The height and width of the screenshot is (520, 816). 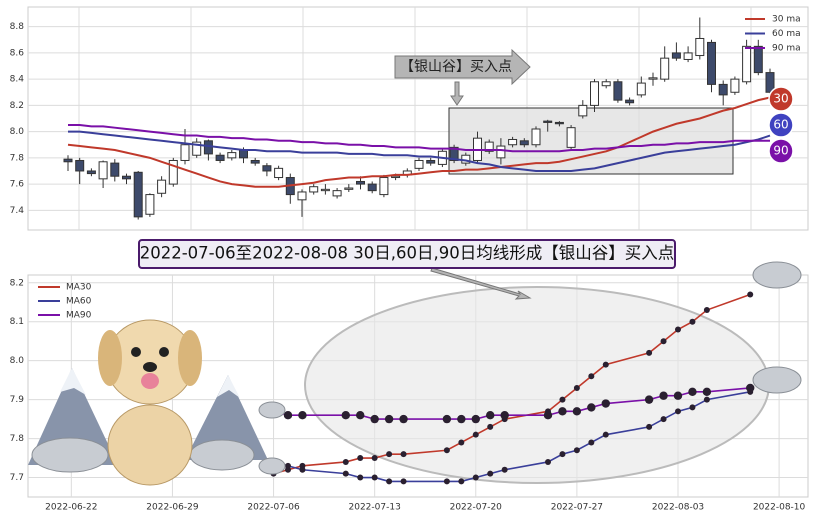 I want to click on annotation: 【银山谷】买入点, so click(x=456, y=67).